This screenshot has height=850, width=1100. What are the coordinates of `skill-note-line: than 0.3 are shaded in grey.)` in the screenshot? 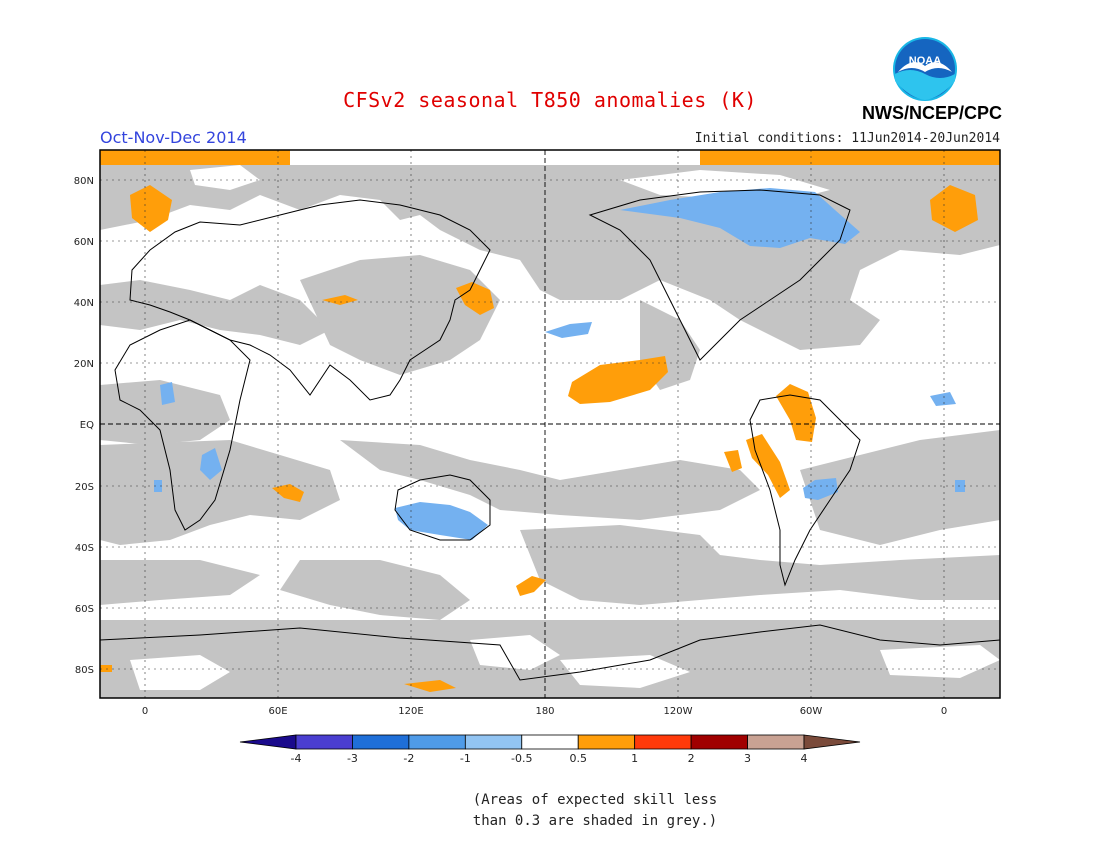 It's located at (595, 821).